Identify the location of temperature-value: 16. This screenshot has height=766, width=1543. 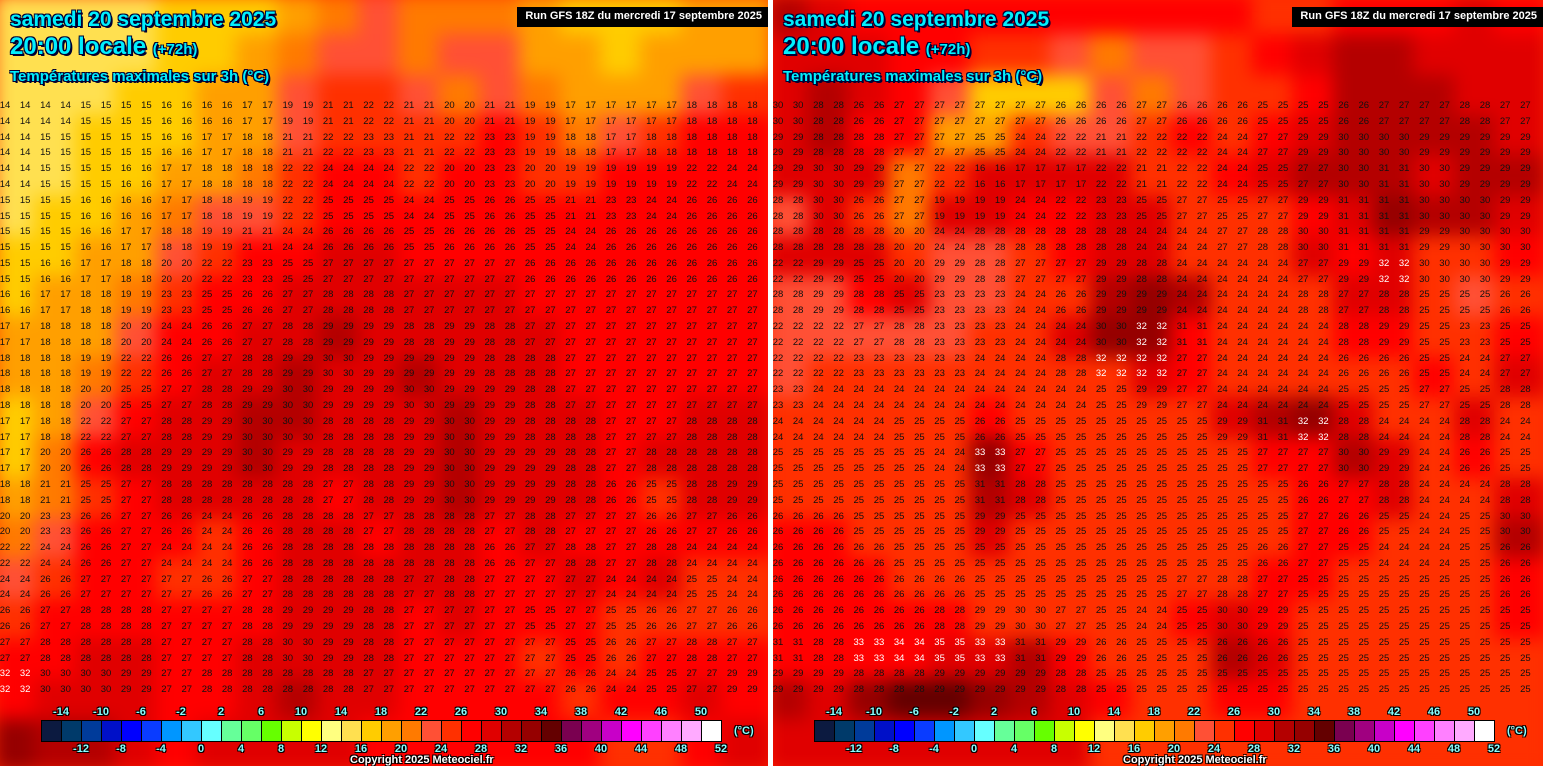
(126, 217).